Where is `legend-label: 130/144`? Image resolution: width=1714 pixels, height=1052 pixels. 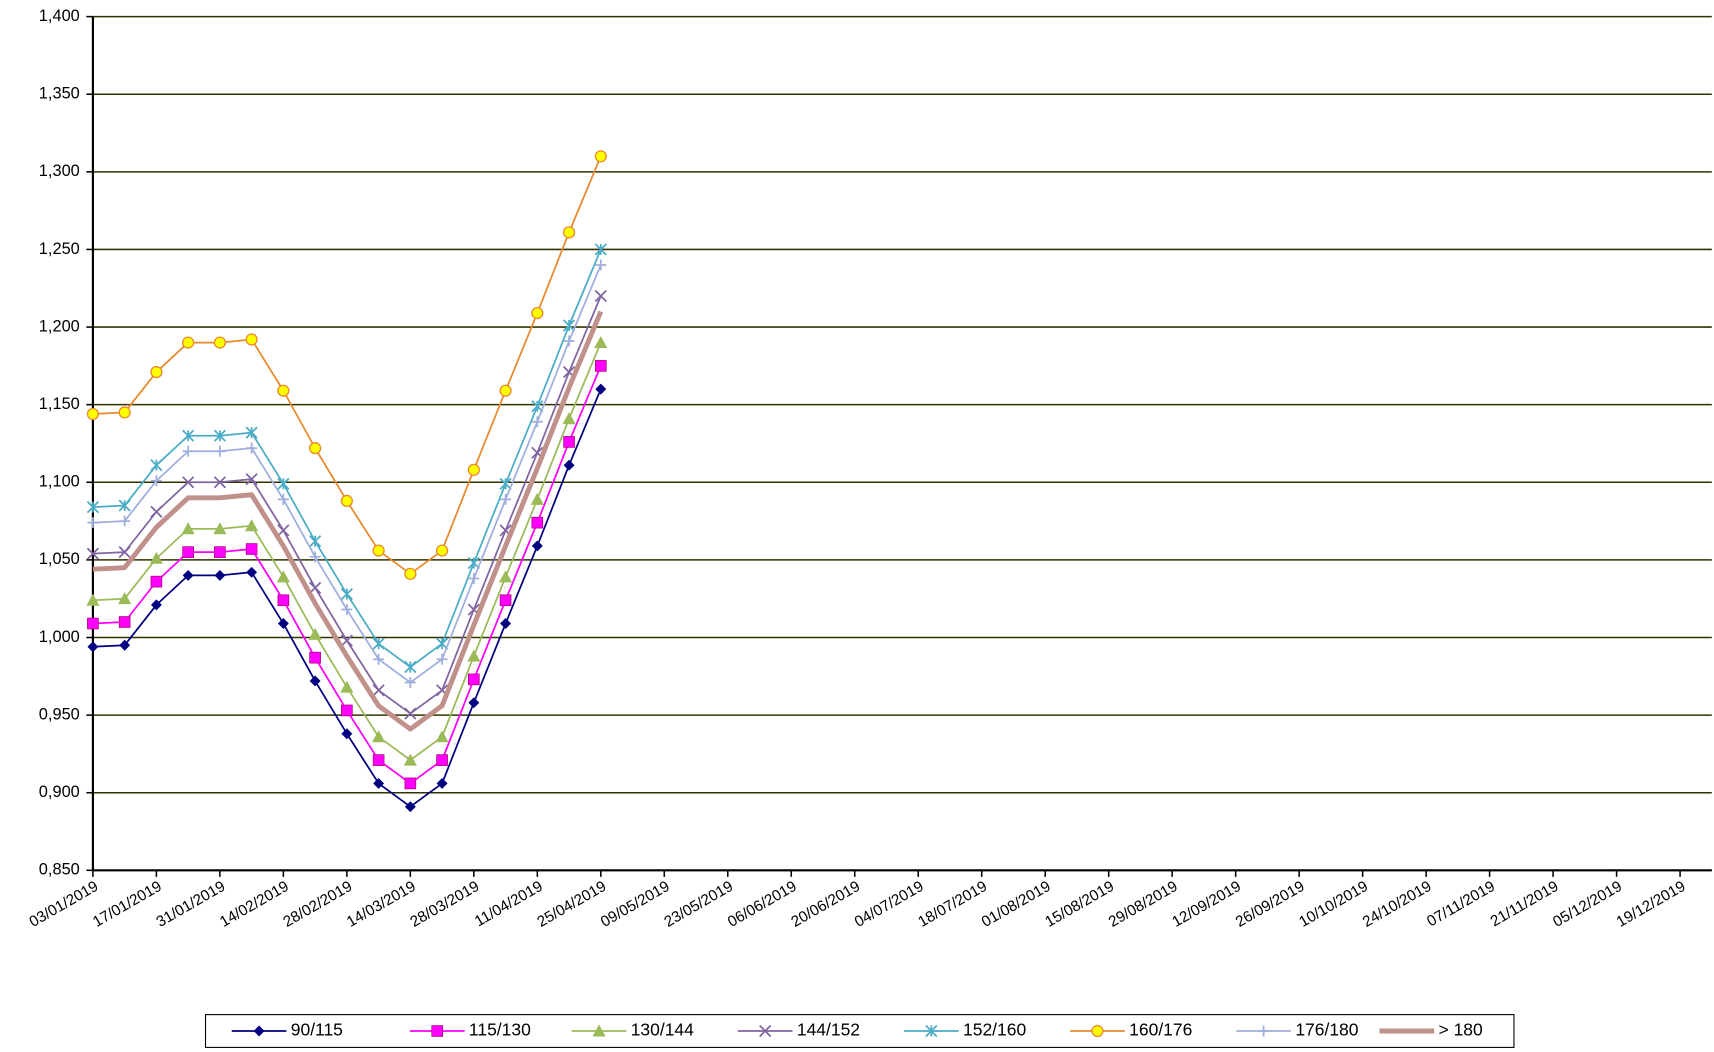
legend-label: 130/144 is located at coordinates (662, 1030).